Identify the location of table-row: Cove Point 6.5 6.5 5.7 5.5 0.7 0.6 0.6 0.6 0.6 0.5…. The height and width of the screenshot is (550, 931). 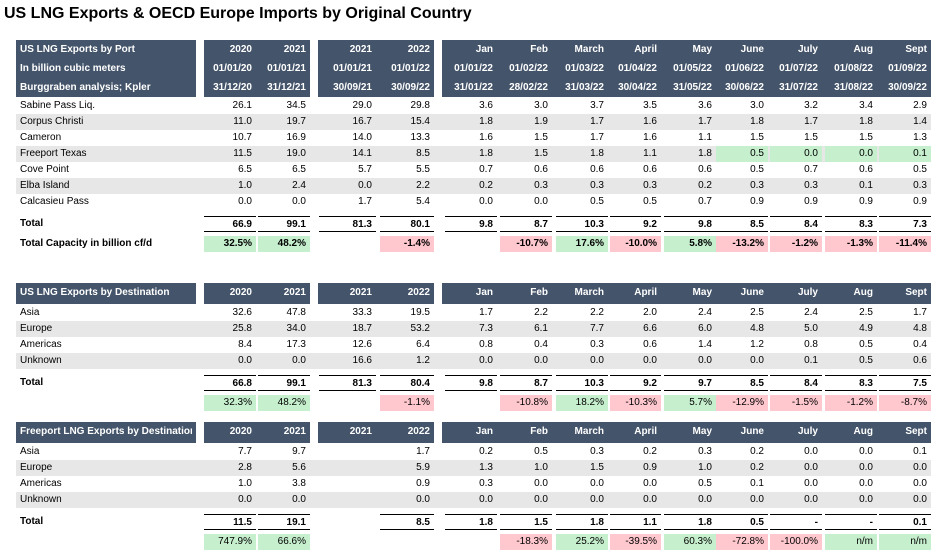
(473, 170).